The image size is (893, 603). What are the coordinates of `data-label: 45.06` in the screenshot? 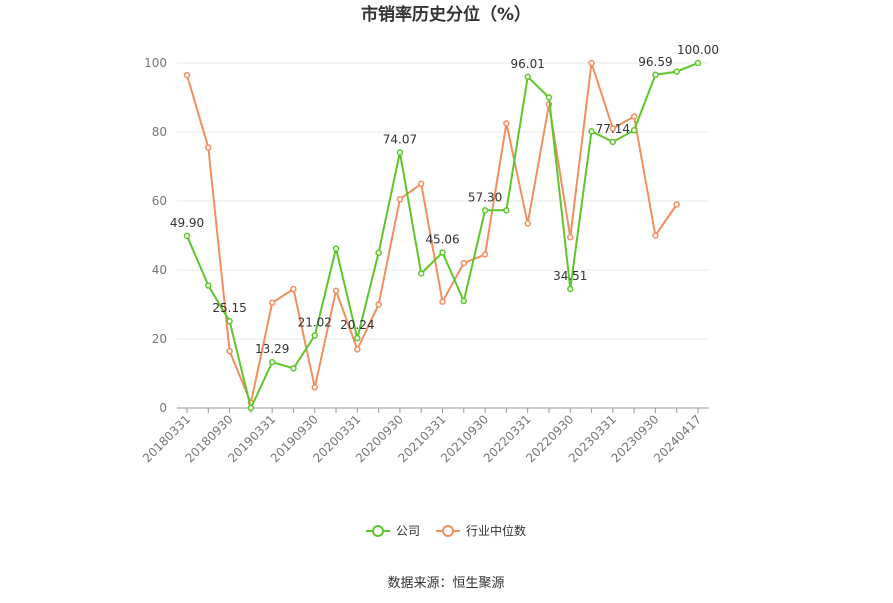 It's located at (442, 240).